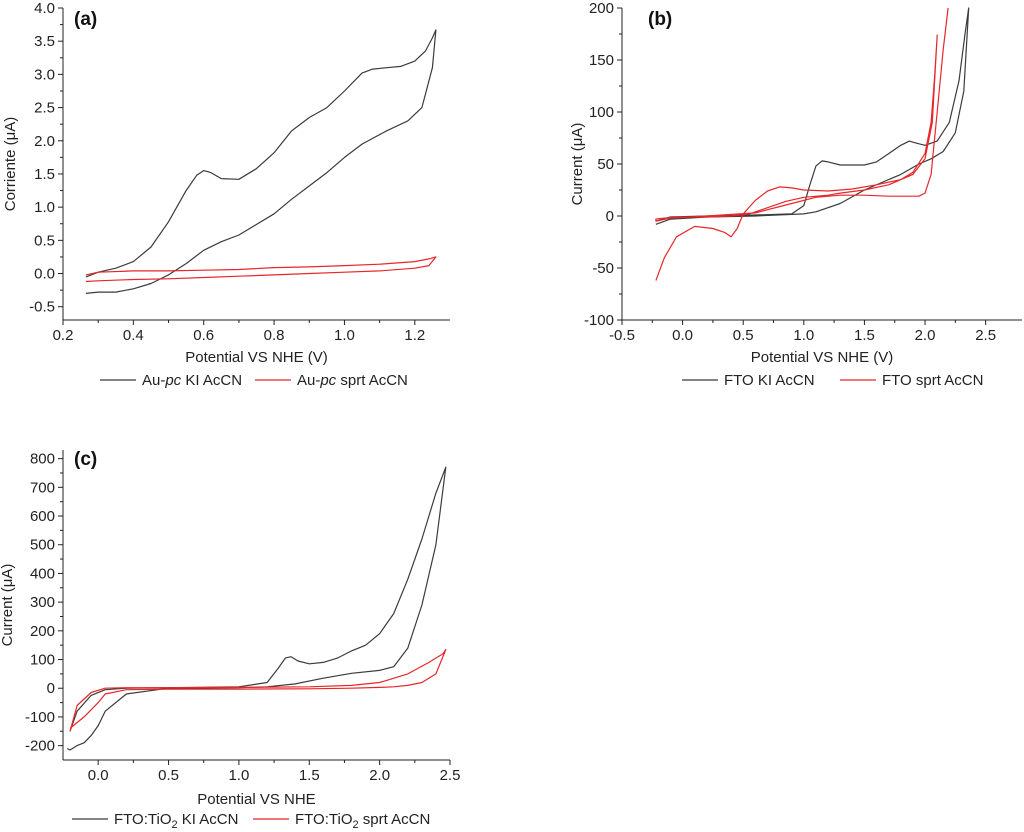  Describe the element at coordinates (85, 19) in the screenshot. I see `panel-label: (a)` at that location.